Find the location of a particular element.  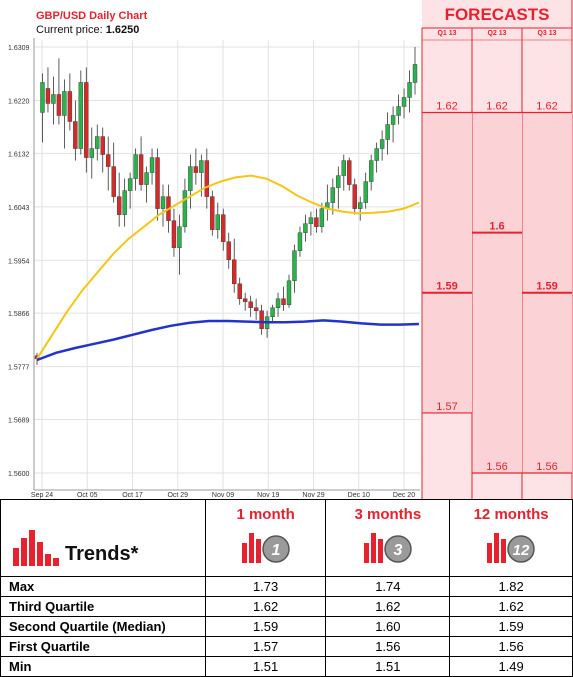

twelve-months-badge-icon: 12 is located at coordinates (511, 548).